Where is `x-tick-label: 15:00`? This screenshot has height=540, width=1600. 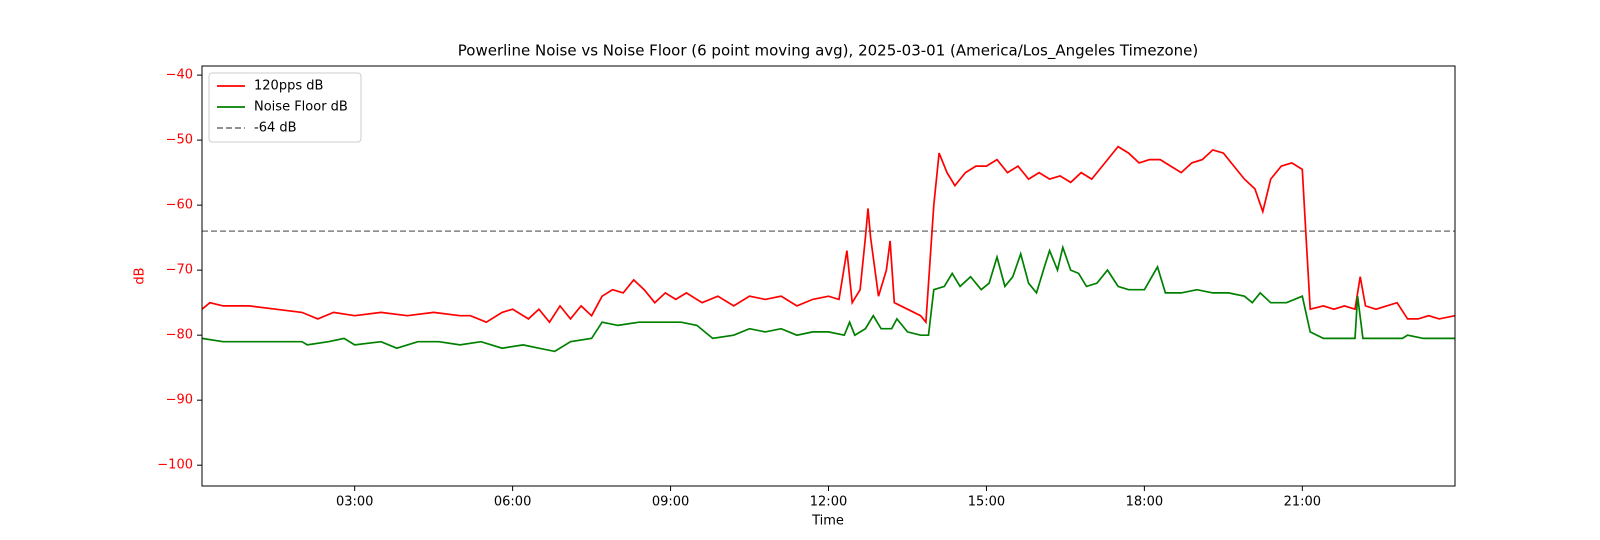 x-tick-label: 15:00 is located at coordinates (986, 502).